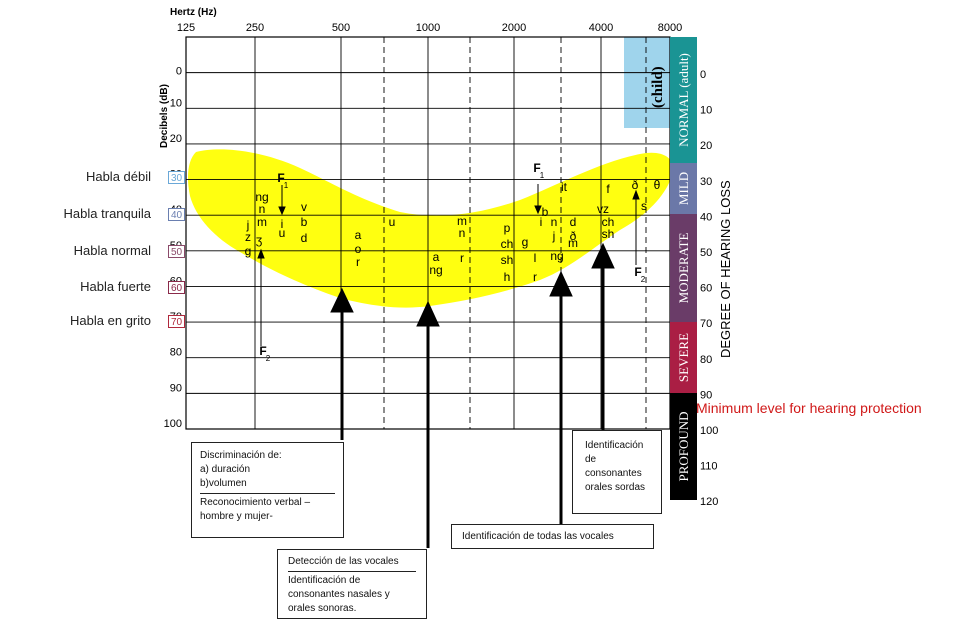  What do you see at coordinates (193, 12) in the screenshot?
I see `hertz-title: Hertz (Hz)` at bounding box center [193, 12].